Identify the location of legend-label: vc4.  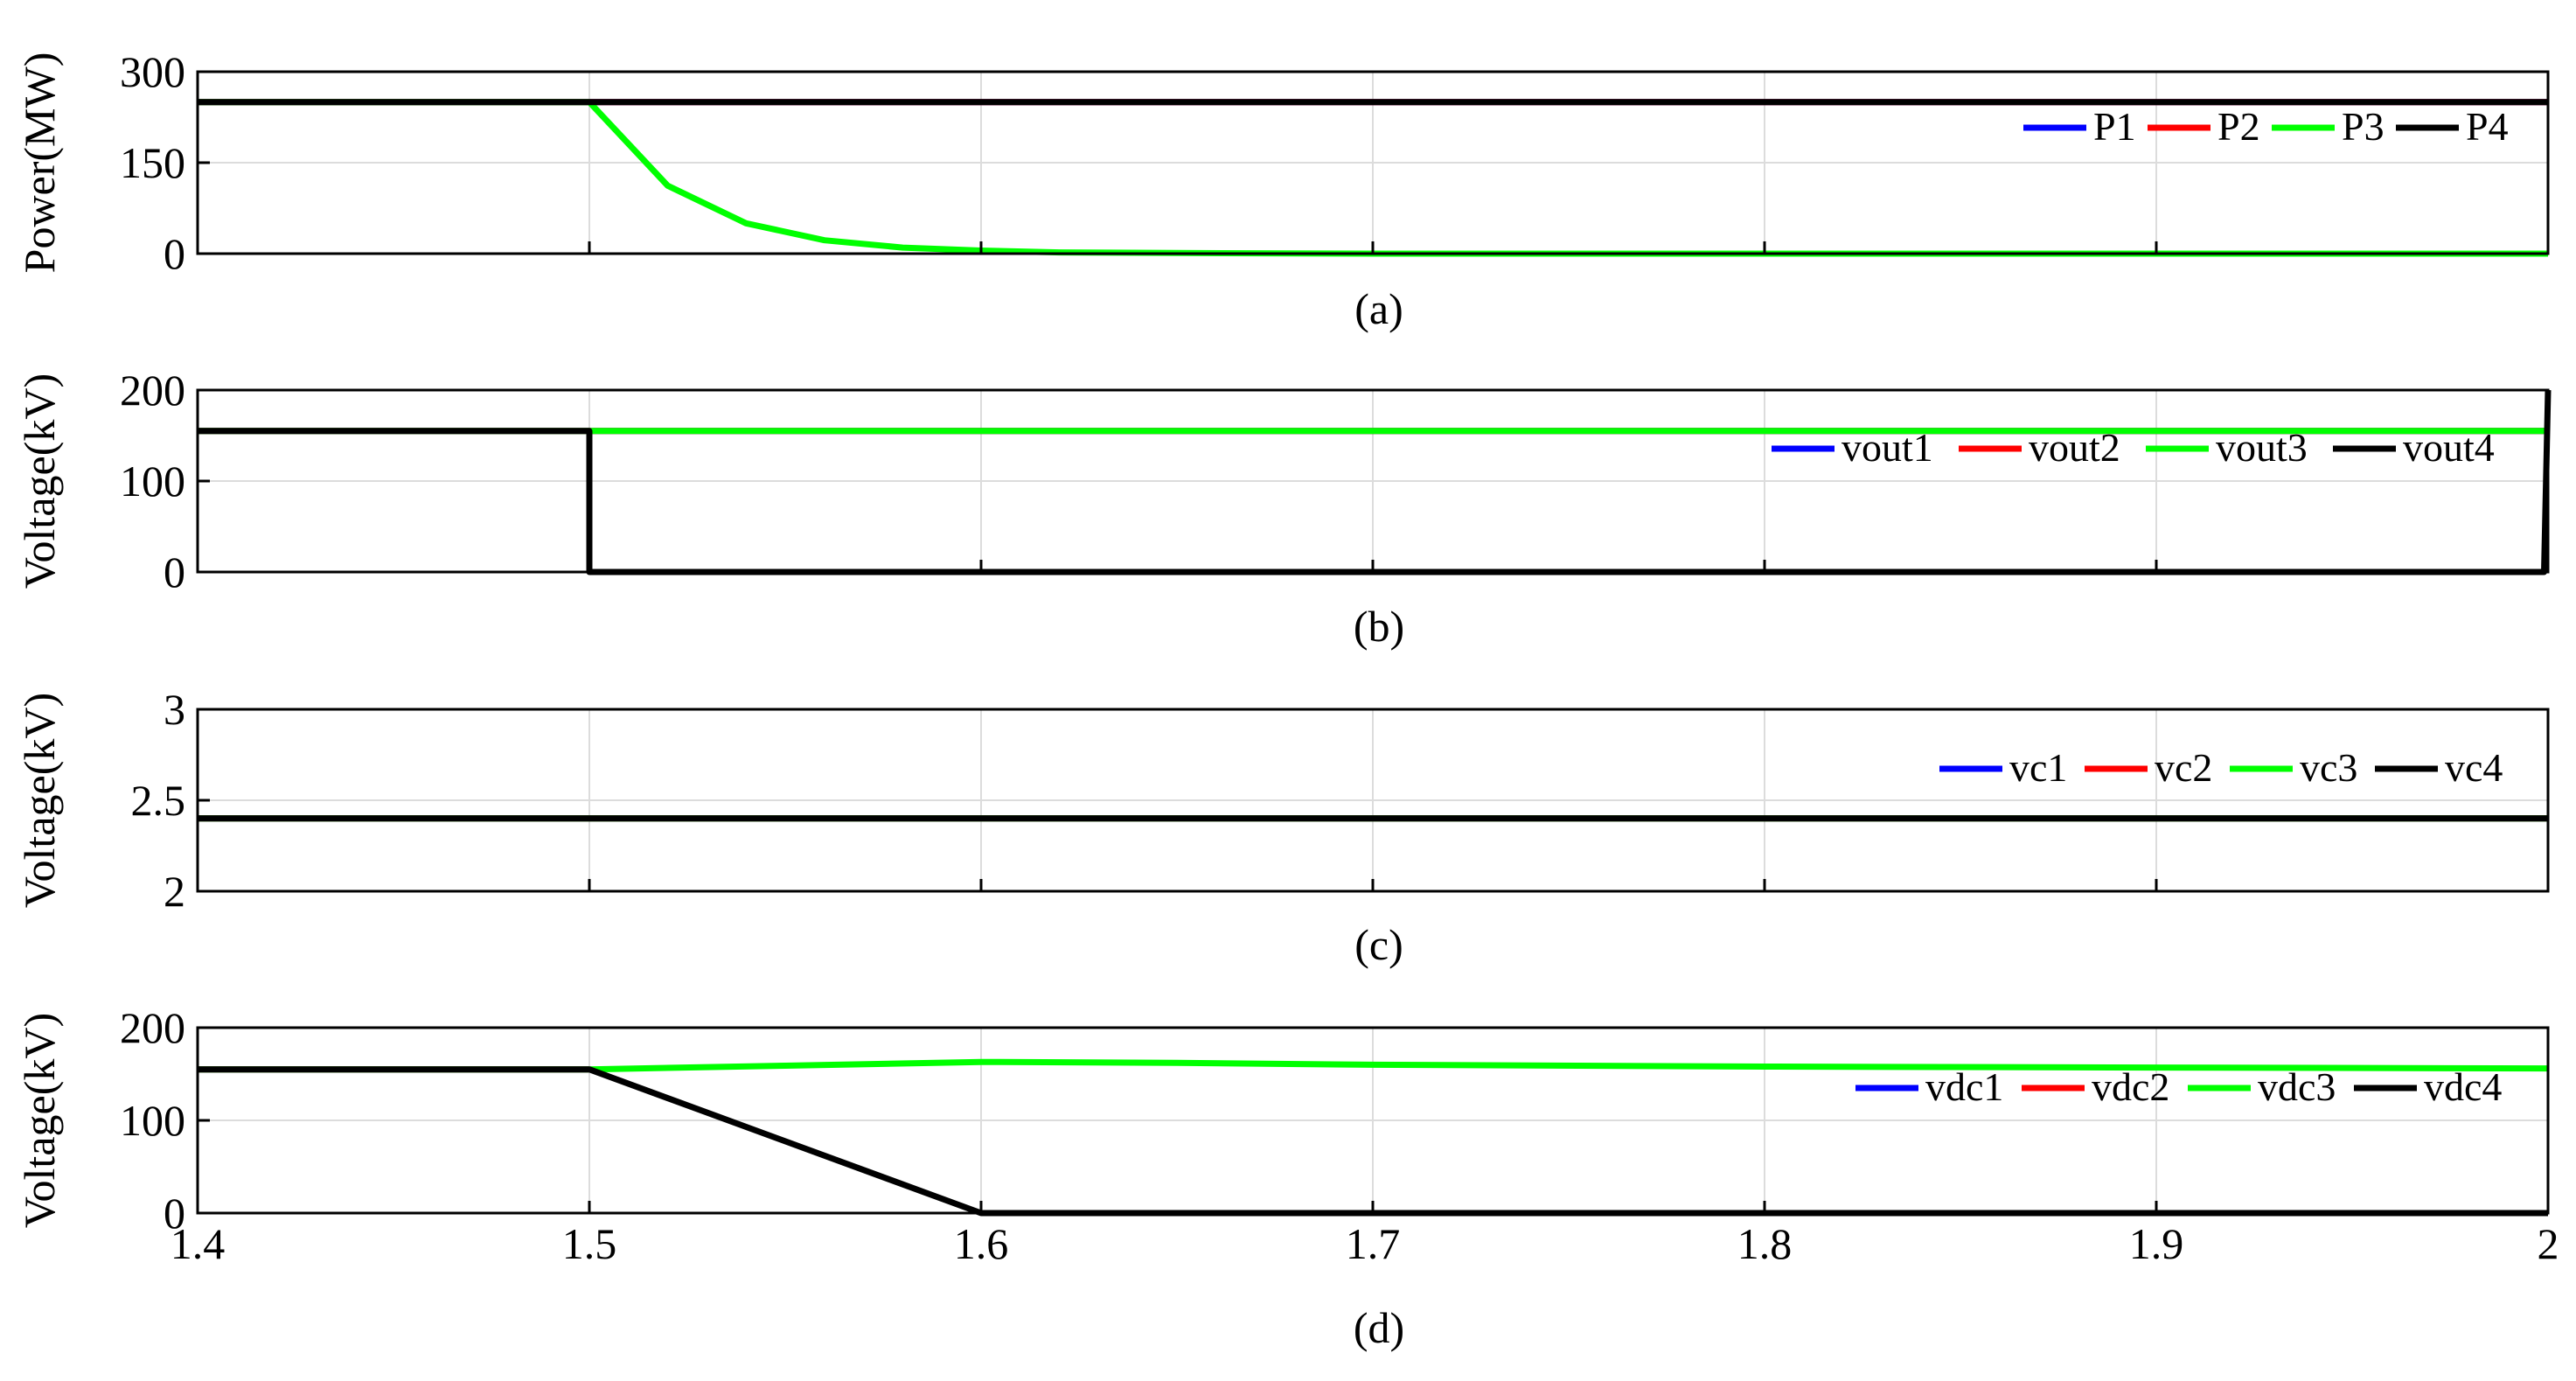
(2474, 767).